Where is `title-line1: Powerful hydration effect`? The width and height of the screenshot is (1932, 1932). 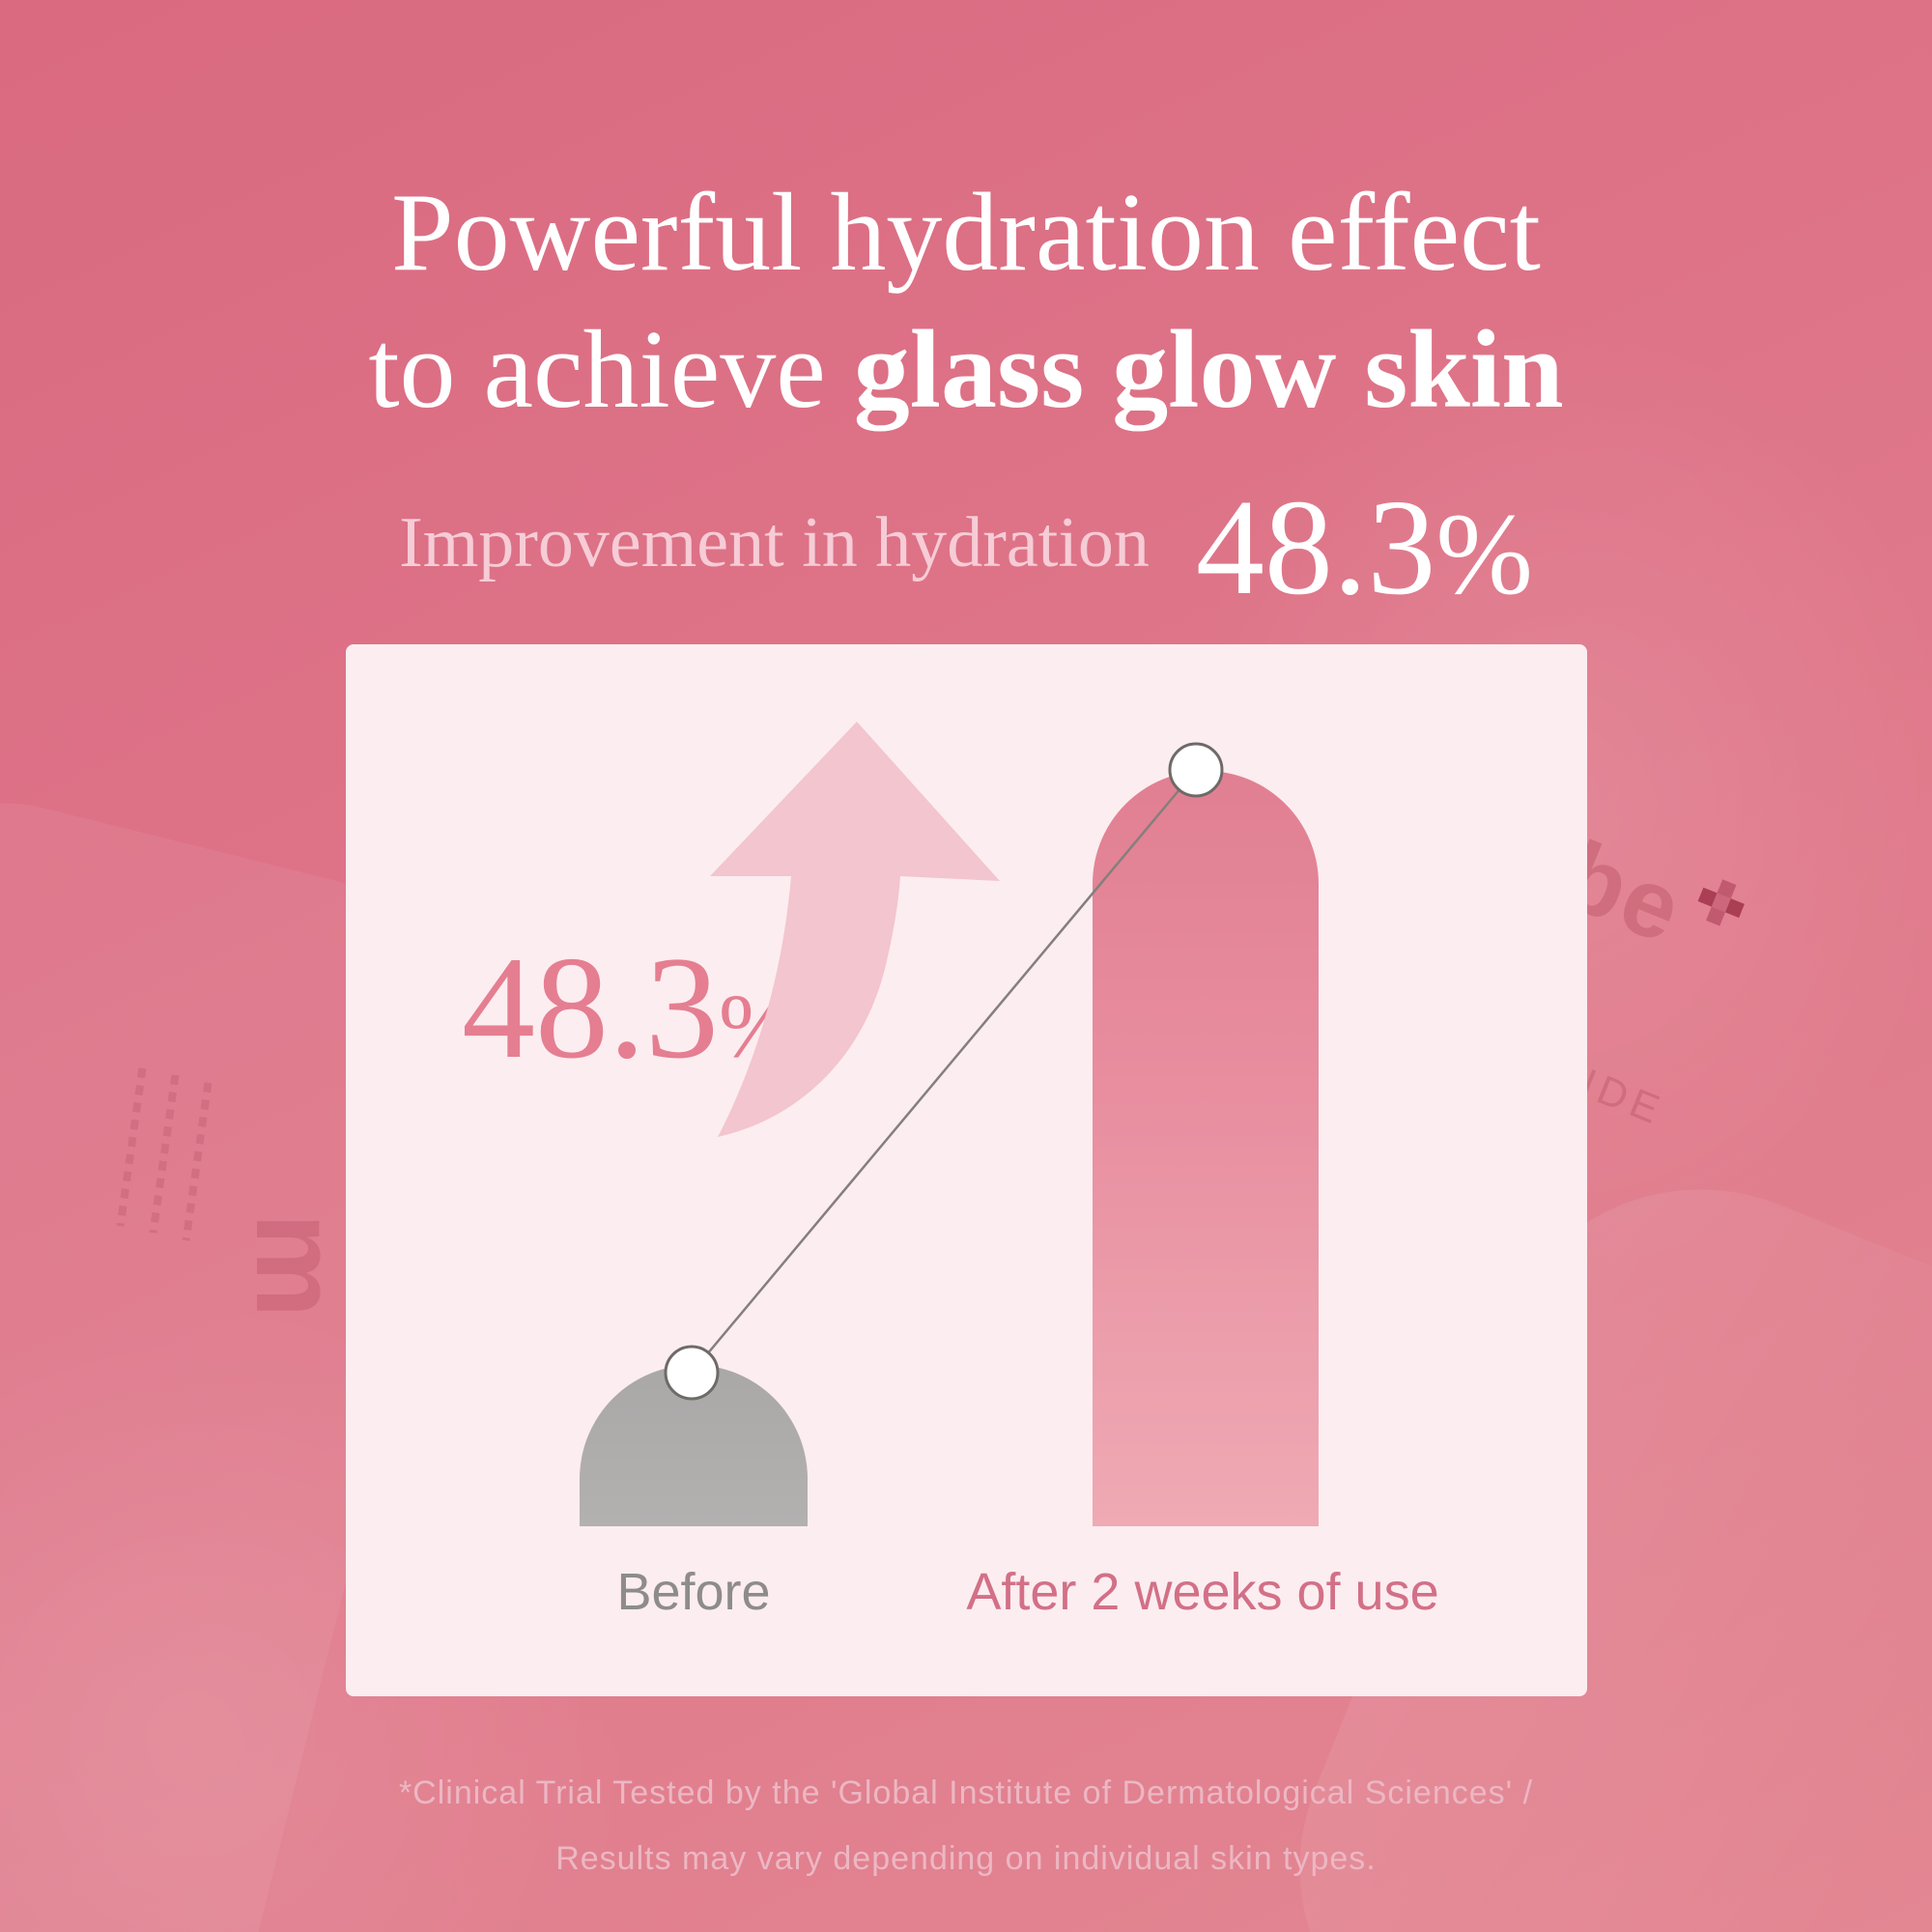 title-line1: Powerful hydration effect is located at coordinates (966, 233).